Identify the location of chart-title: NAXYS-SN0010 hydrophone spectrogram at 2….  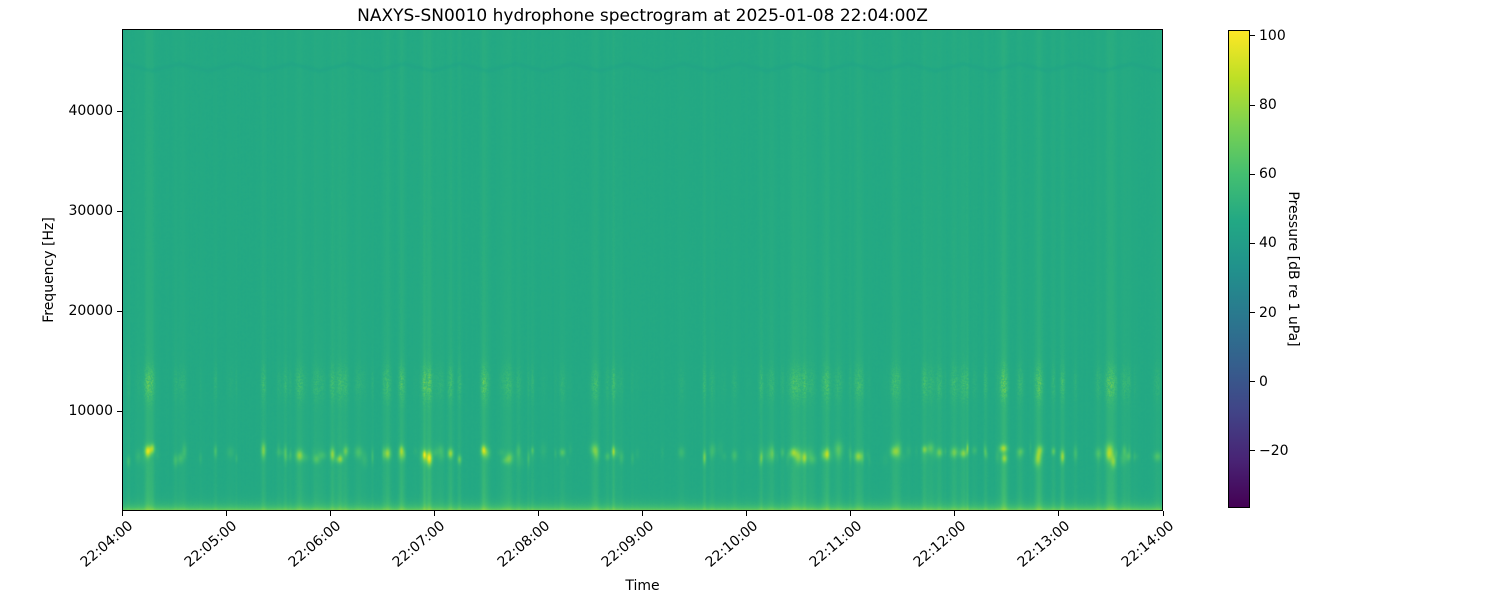
(642, 16).